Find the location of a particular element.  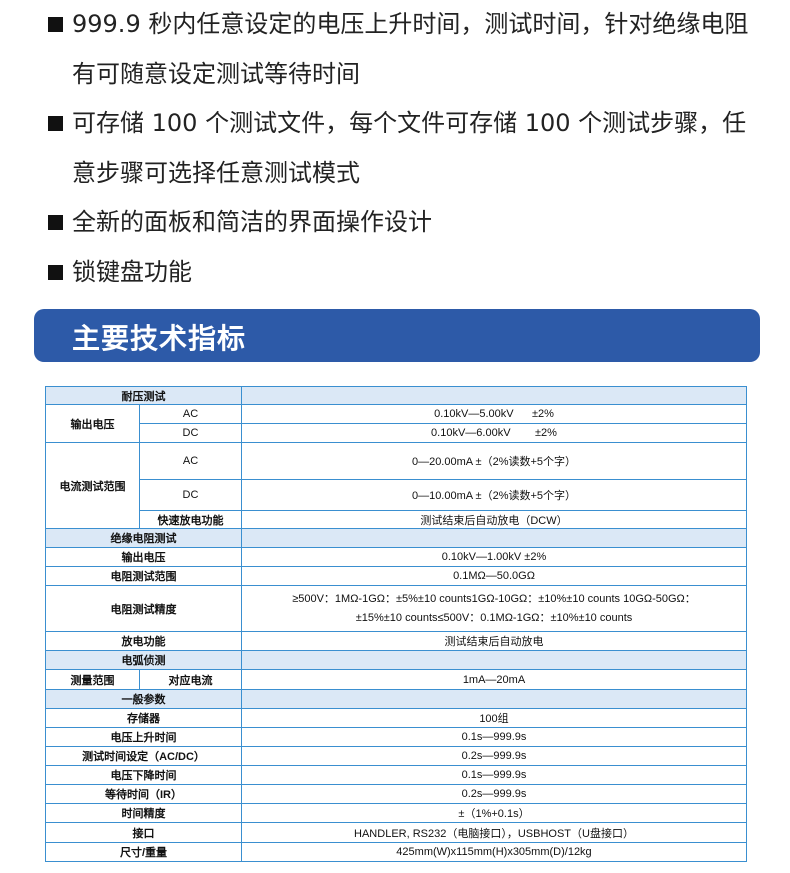

sub-label: 快速放电功能 is located at coordinates (190, 519).